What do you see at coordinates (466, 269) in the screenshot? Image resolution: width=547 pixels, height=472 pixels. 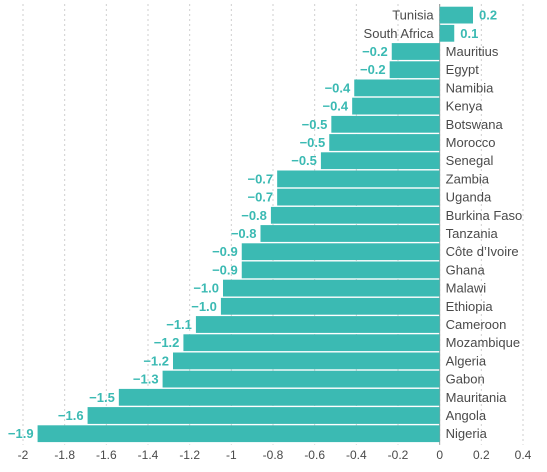 I see `category-label: Ghana` at bounding box center [466, 269].